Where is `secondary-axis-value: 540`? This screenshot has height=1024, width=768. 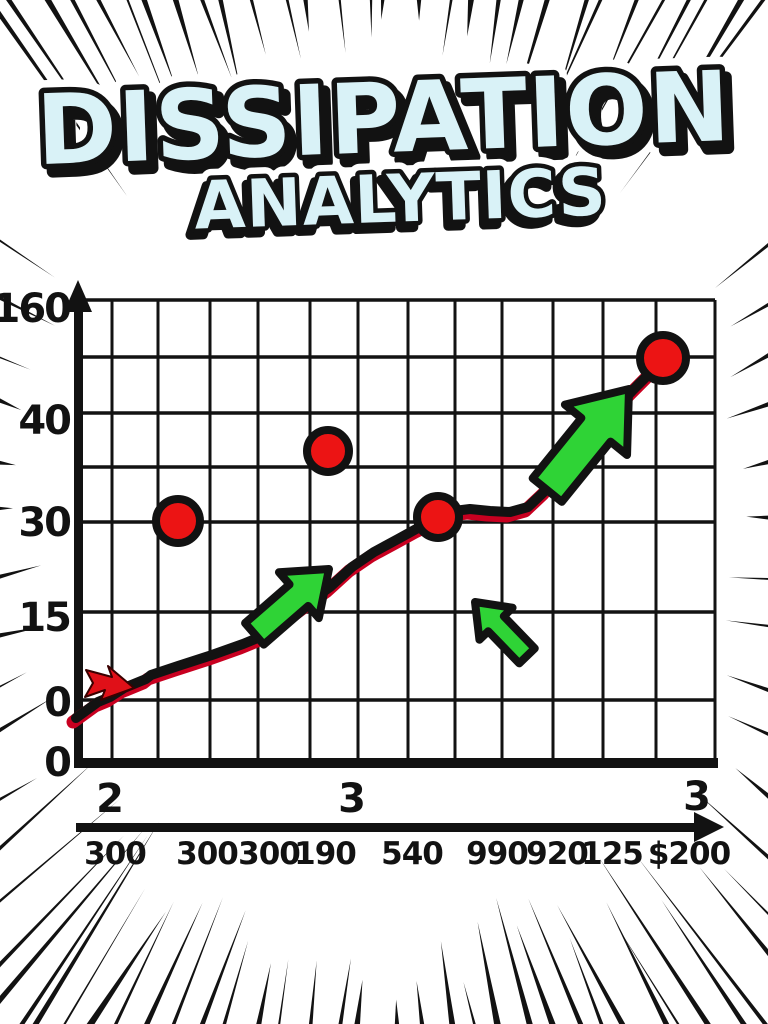 secondary-axis-value: 540 is located at coordinates (412, 854).